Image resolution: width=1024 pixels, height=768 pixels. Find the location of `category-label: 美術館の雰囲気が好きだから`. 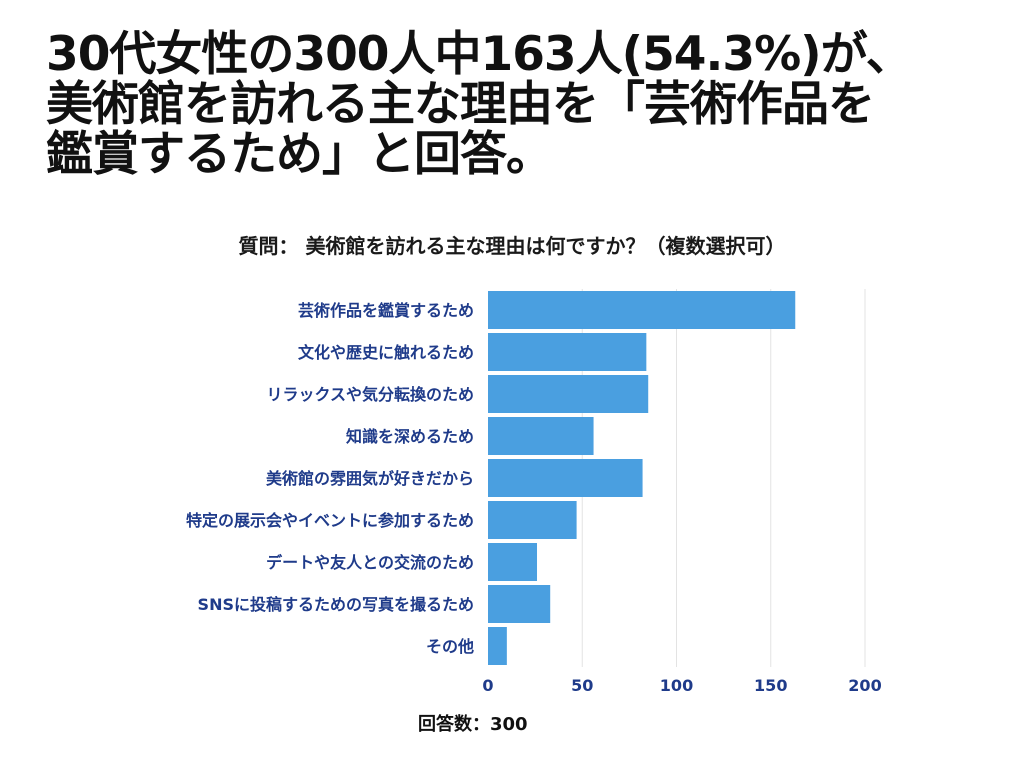

category-label: 美術館の雰囲気が好きだから is located at coordinates (370, 478).